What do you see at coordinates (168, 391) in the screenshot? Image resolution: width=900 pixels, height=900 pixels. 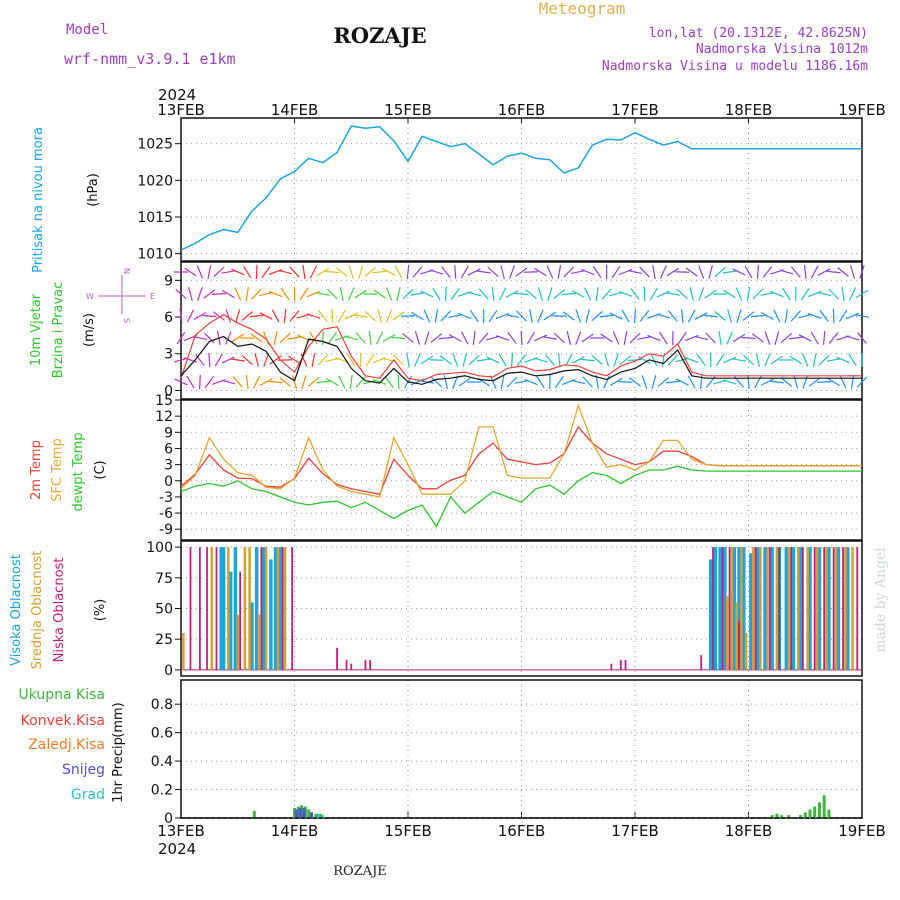 I see `y-tick-label: 0` at bounding box center [168, 391].